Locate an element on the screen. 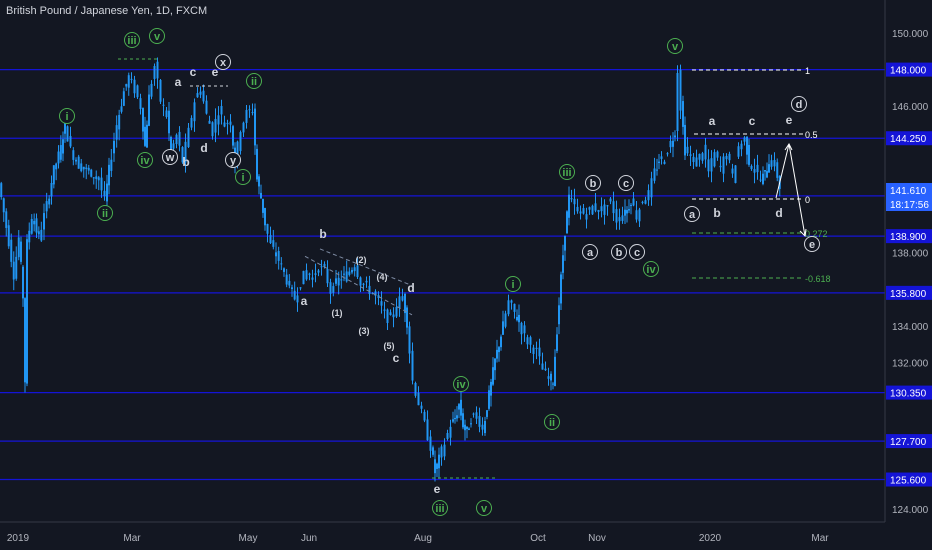  time-tick-label: Aug is located at coordinates (423, 538).